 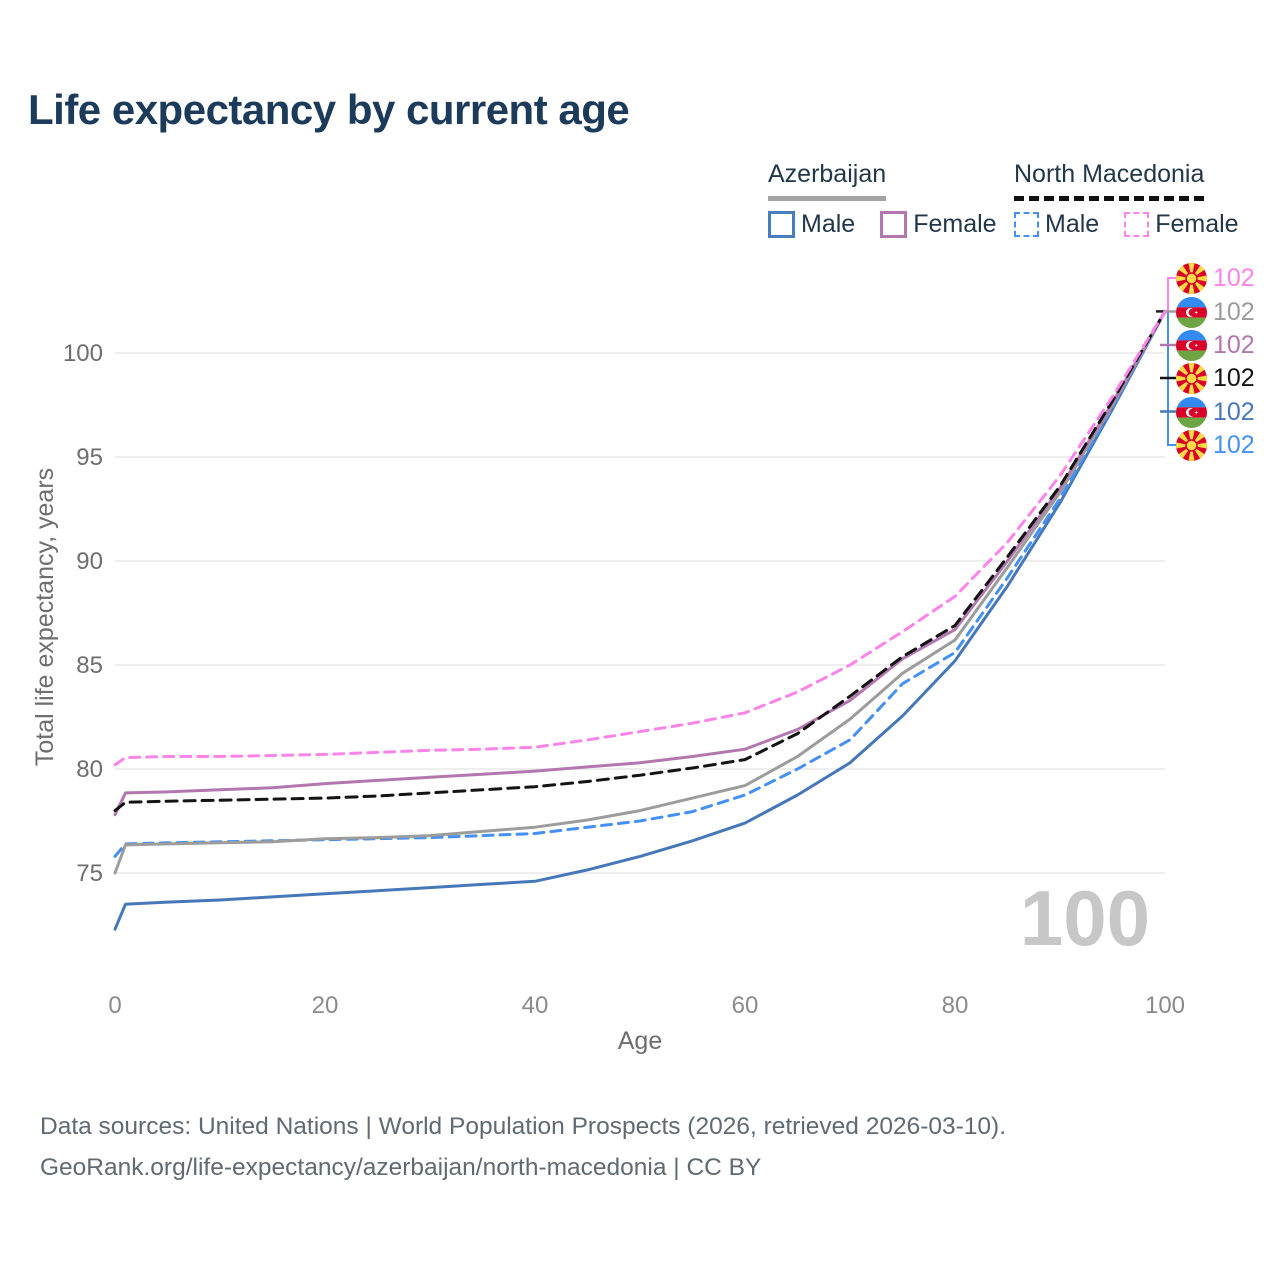 I want to click on end-label-azerbaijan-male: 102, so click(x=1215, y=412).